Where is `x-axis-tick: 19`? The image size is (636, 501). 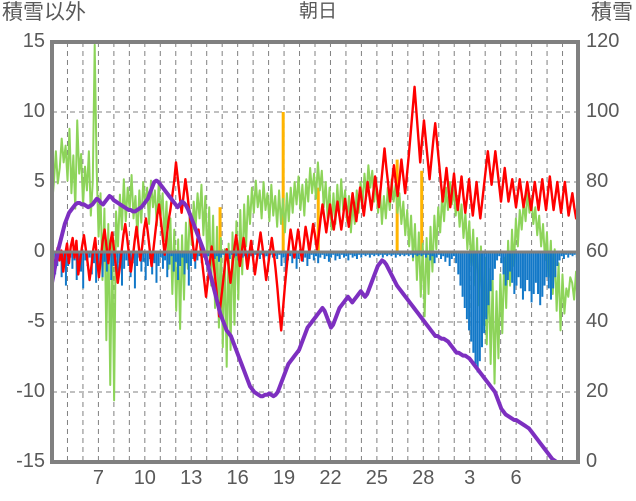 x-axis-tick: 19 is located at coordinates (284, 478).